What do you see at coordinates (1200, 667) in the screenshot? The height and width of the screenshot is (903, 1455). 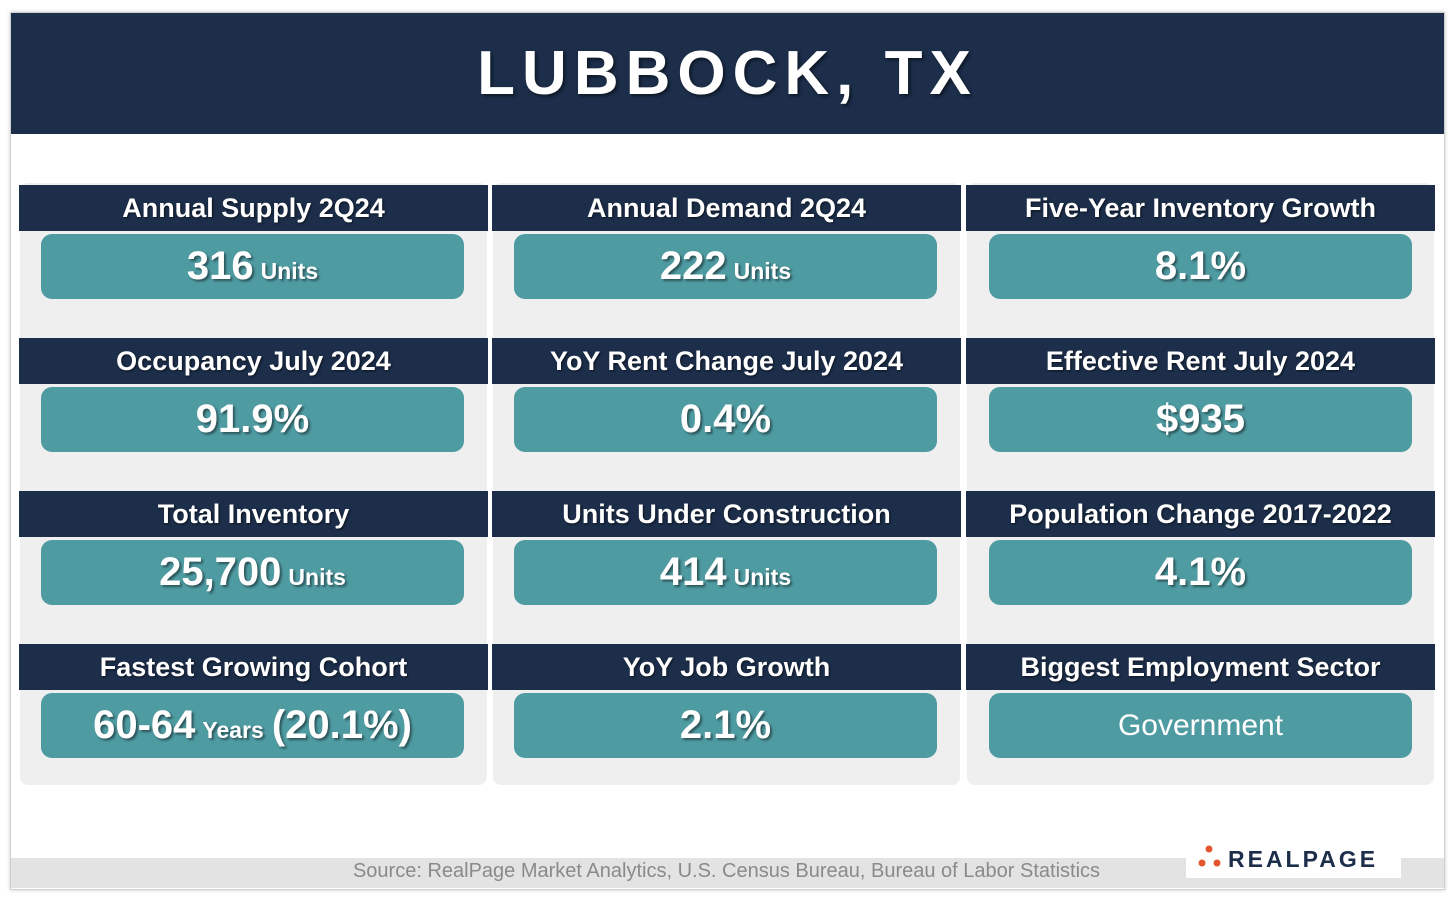 I see `card-label: Biggest Employment Sector` at bounding box center [1200, 667].